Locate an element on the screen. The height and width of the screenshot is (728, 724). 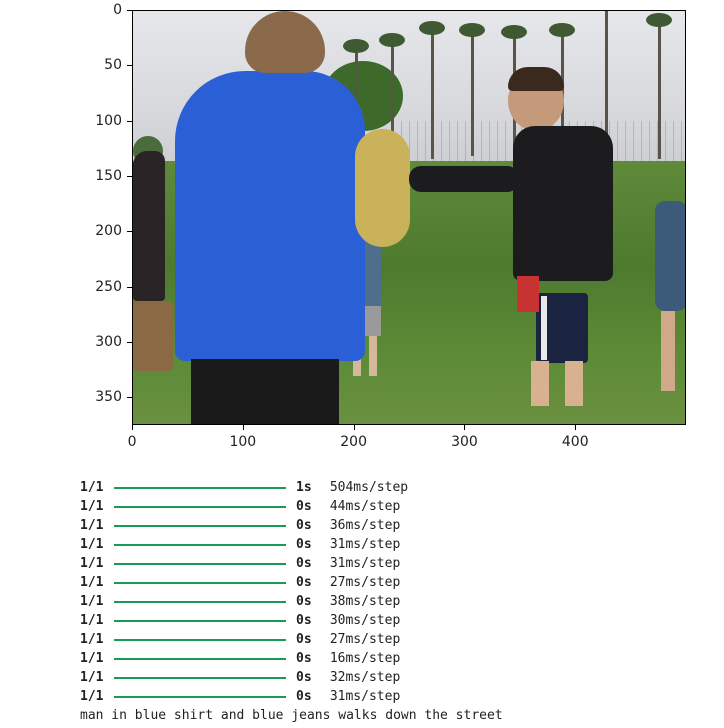
x-tick-label: 200 is located at coordinates (353, 442).